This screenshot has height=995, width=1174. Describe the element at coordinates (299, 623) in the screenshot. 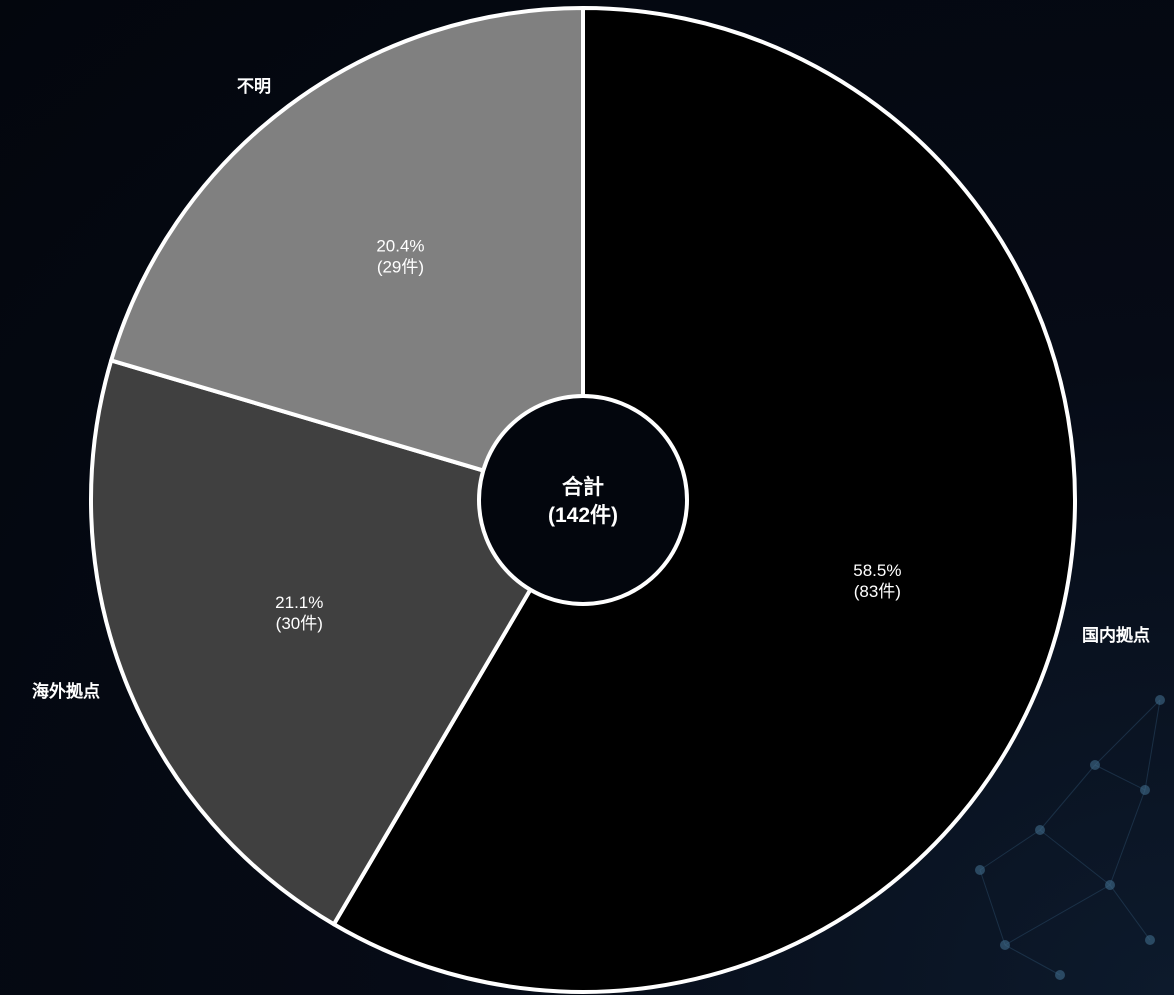

I see `slice-count-label: (30件)` at that location.